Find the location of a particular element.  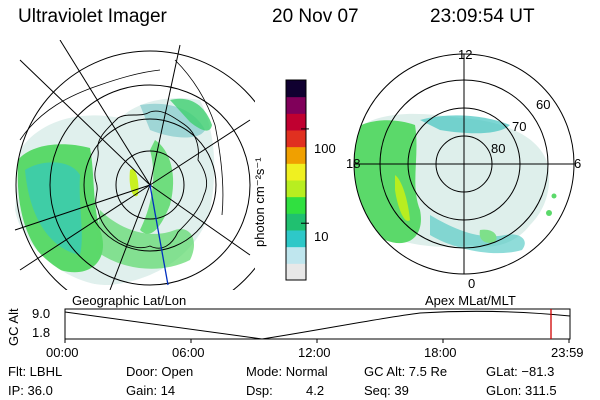

glat-info: GLat: −81.3 is located at coordinates (520, 371).